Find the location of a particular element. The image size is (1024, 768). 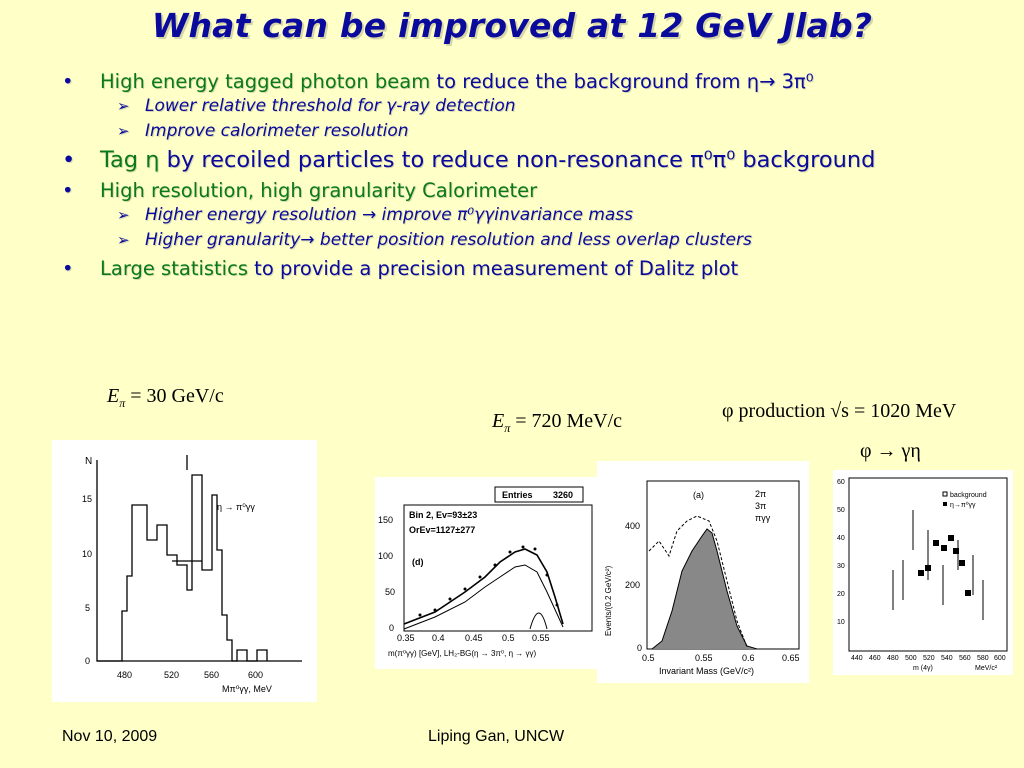

plot1-ytick: 0 is located at coordinates (87, 661).